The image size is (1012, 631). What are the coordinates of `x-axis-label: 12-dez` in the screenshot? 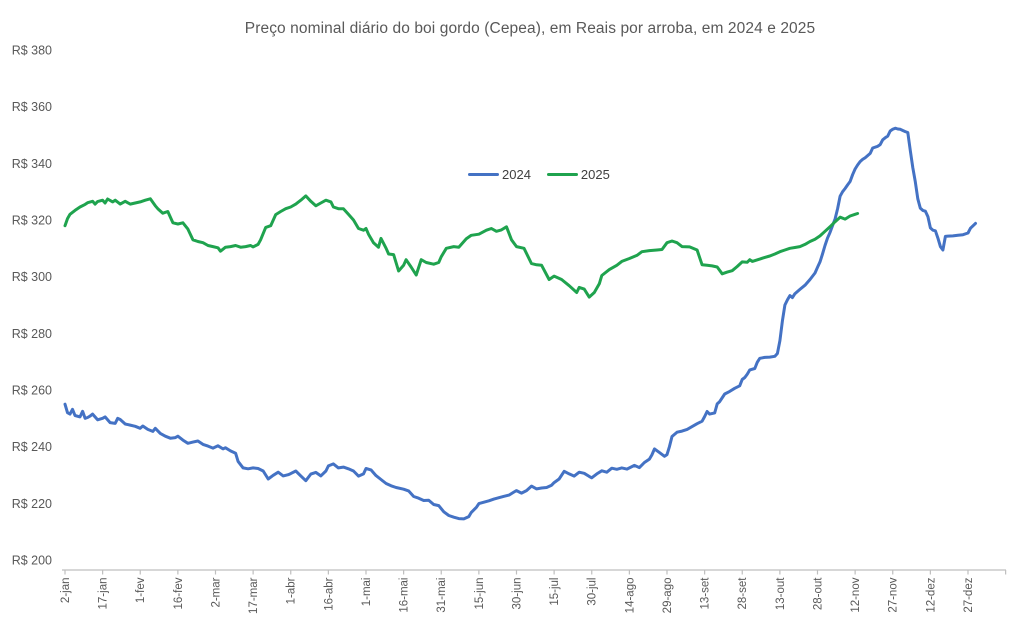 It's located at (931, 594).